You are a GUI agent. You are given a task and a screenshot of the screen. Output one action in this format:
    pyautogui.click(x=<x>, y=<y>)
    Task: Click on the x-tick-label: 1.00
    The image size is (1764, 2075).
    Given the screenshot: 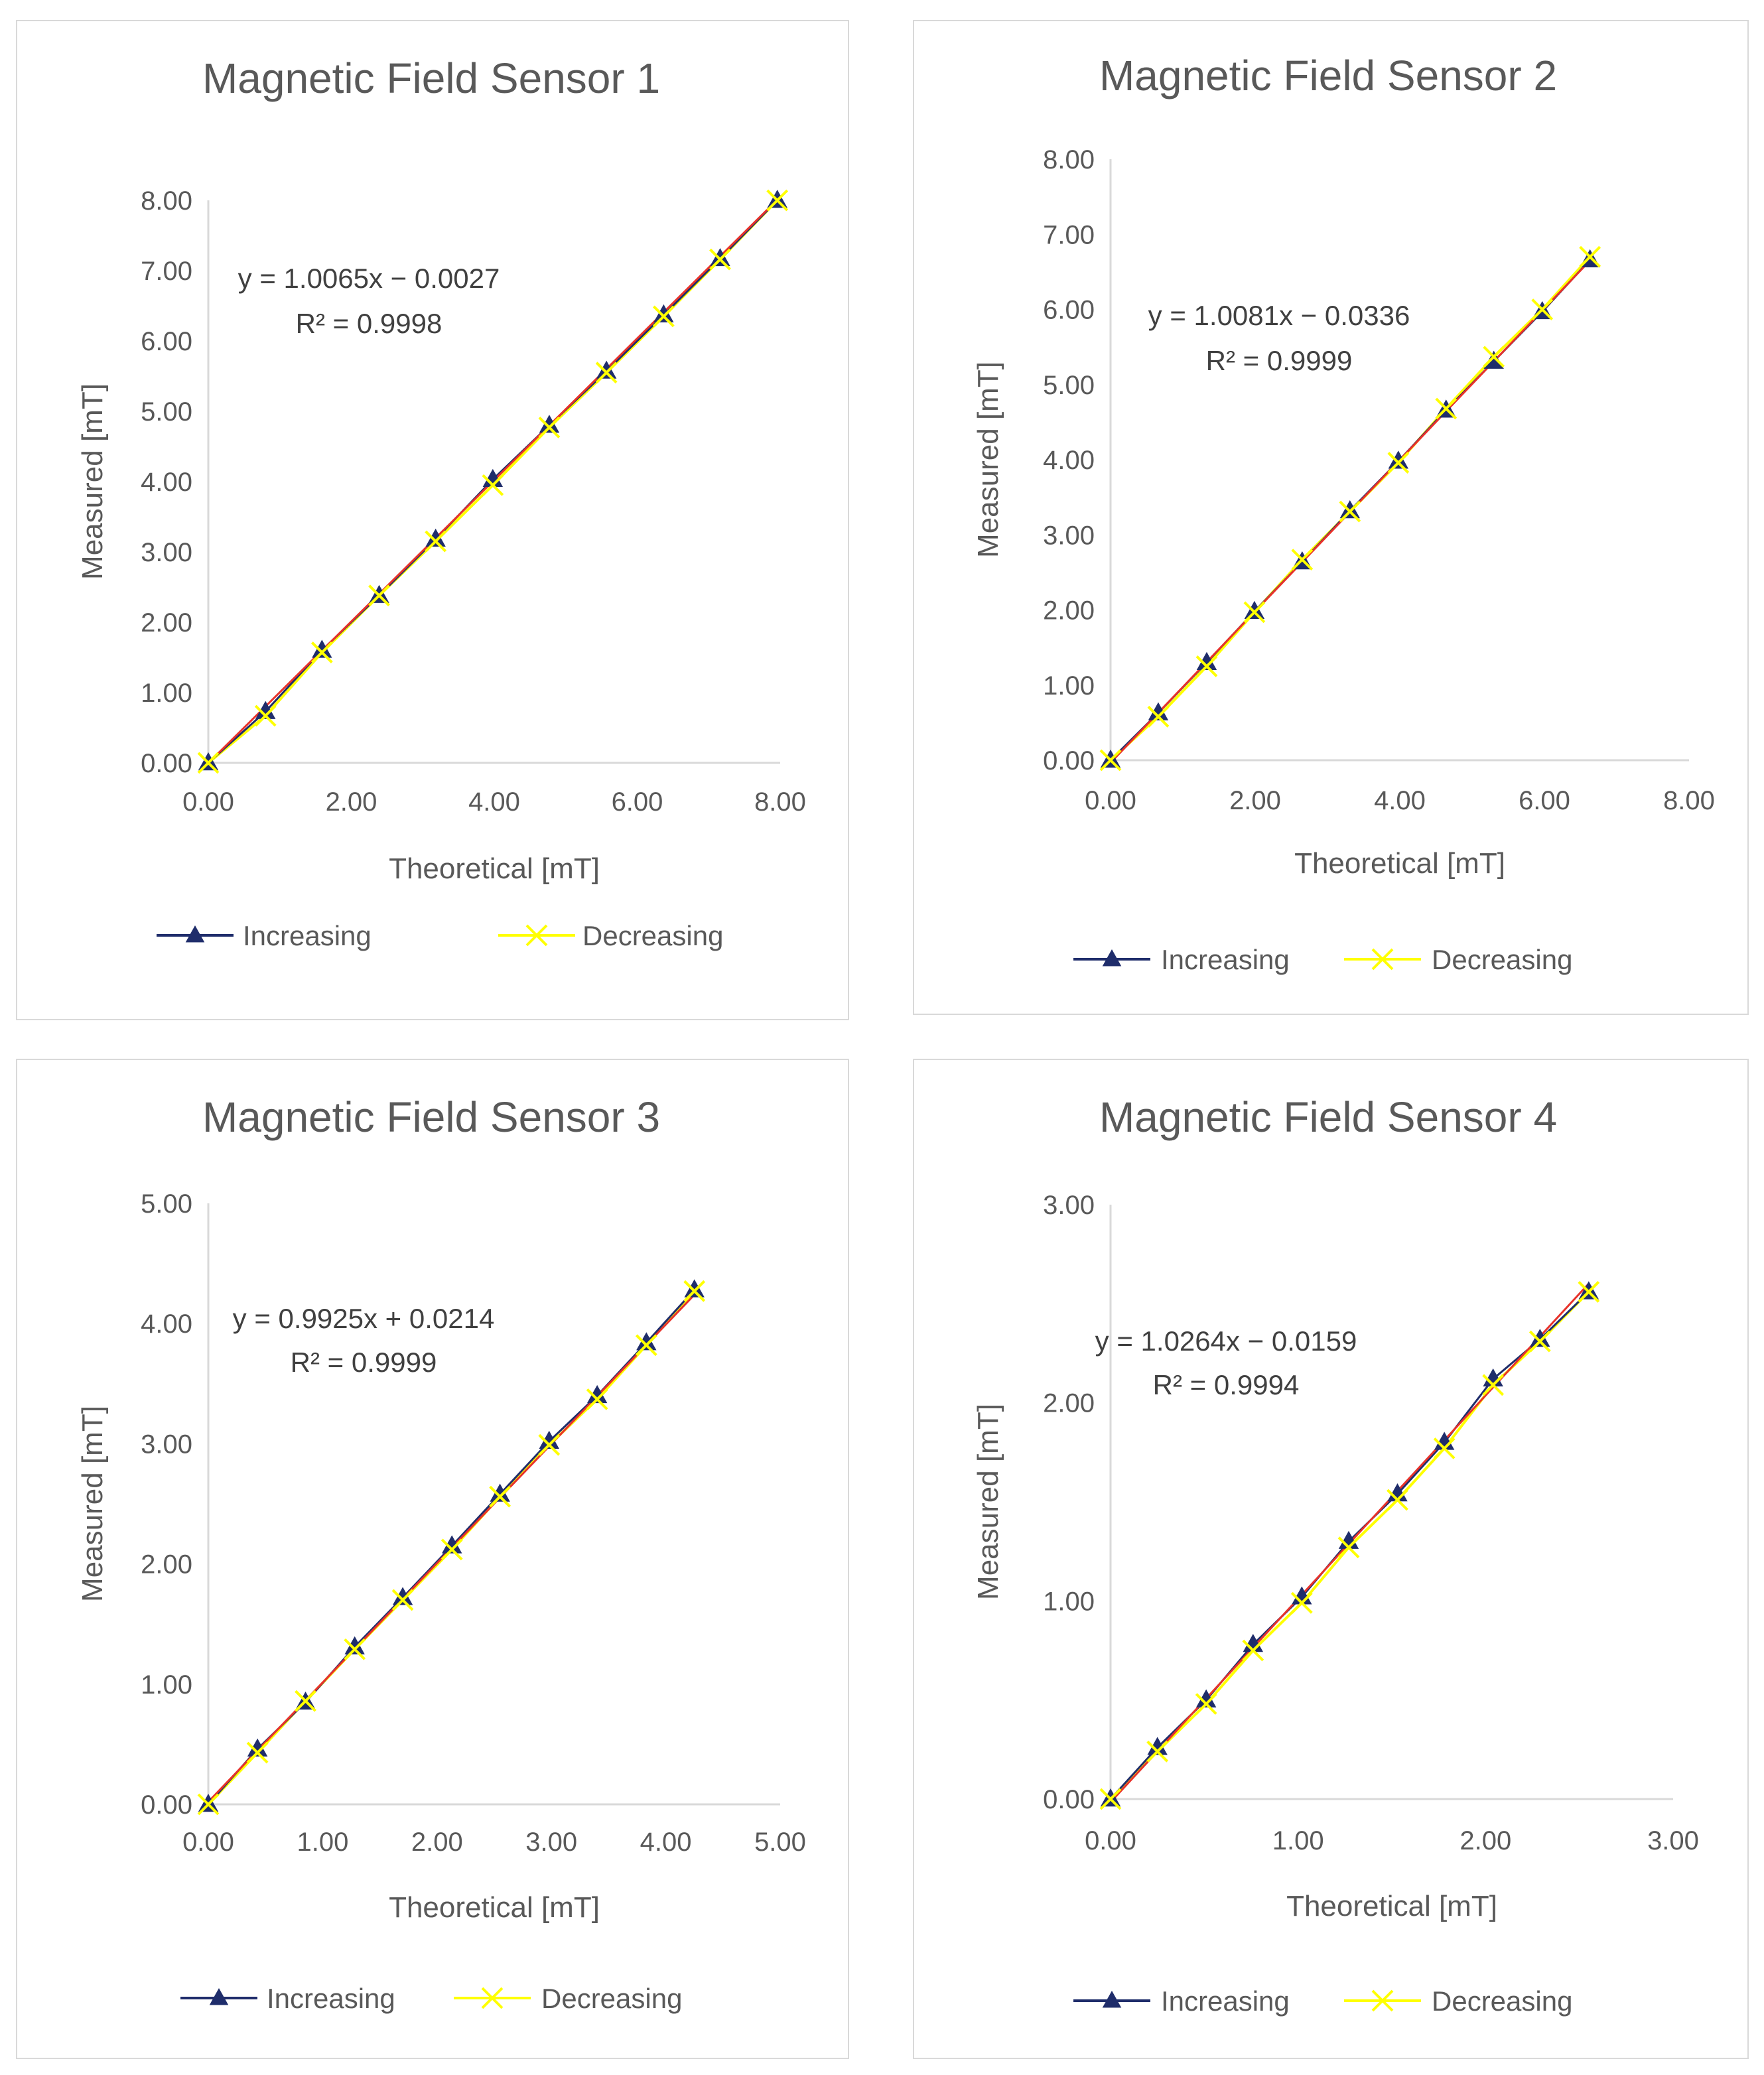 What is the action you would take?
    pyautogui.click(x=1298, y=1840)
    